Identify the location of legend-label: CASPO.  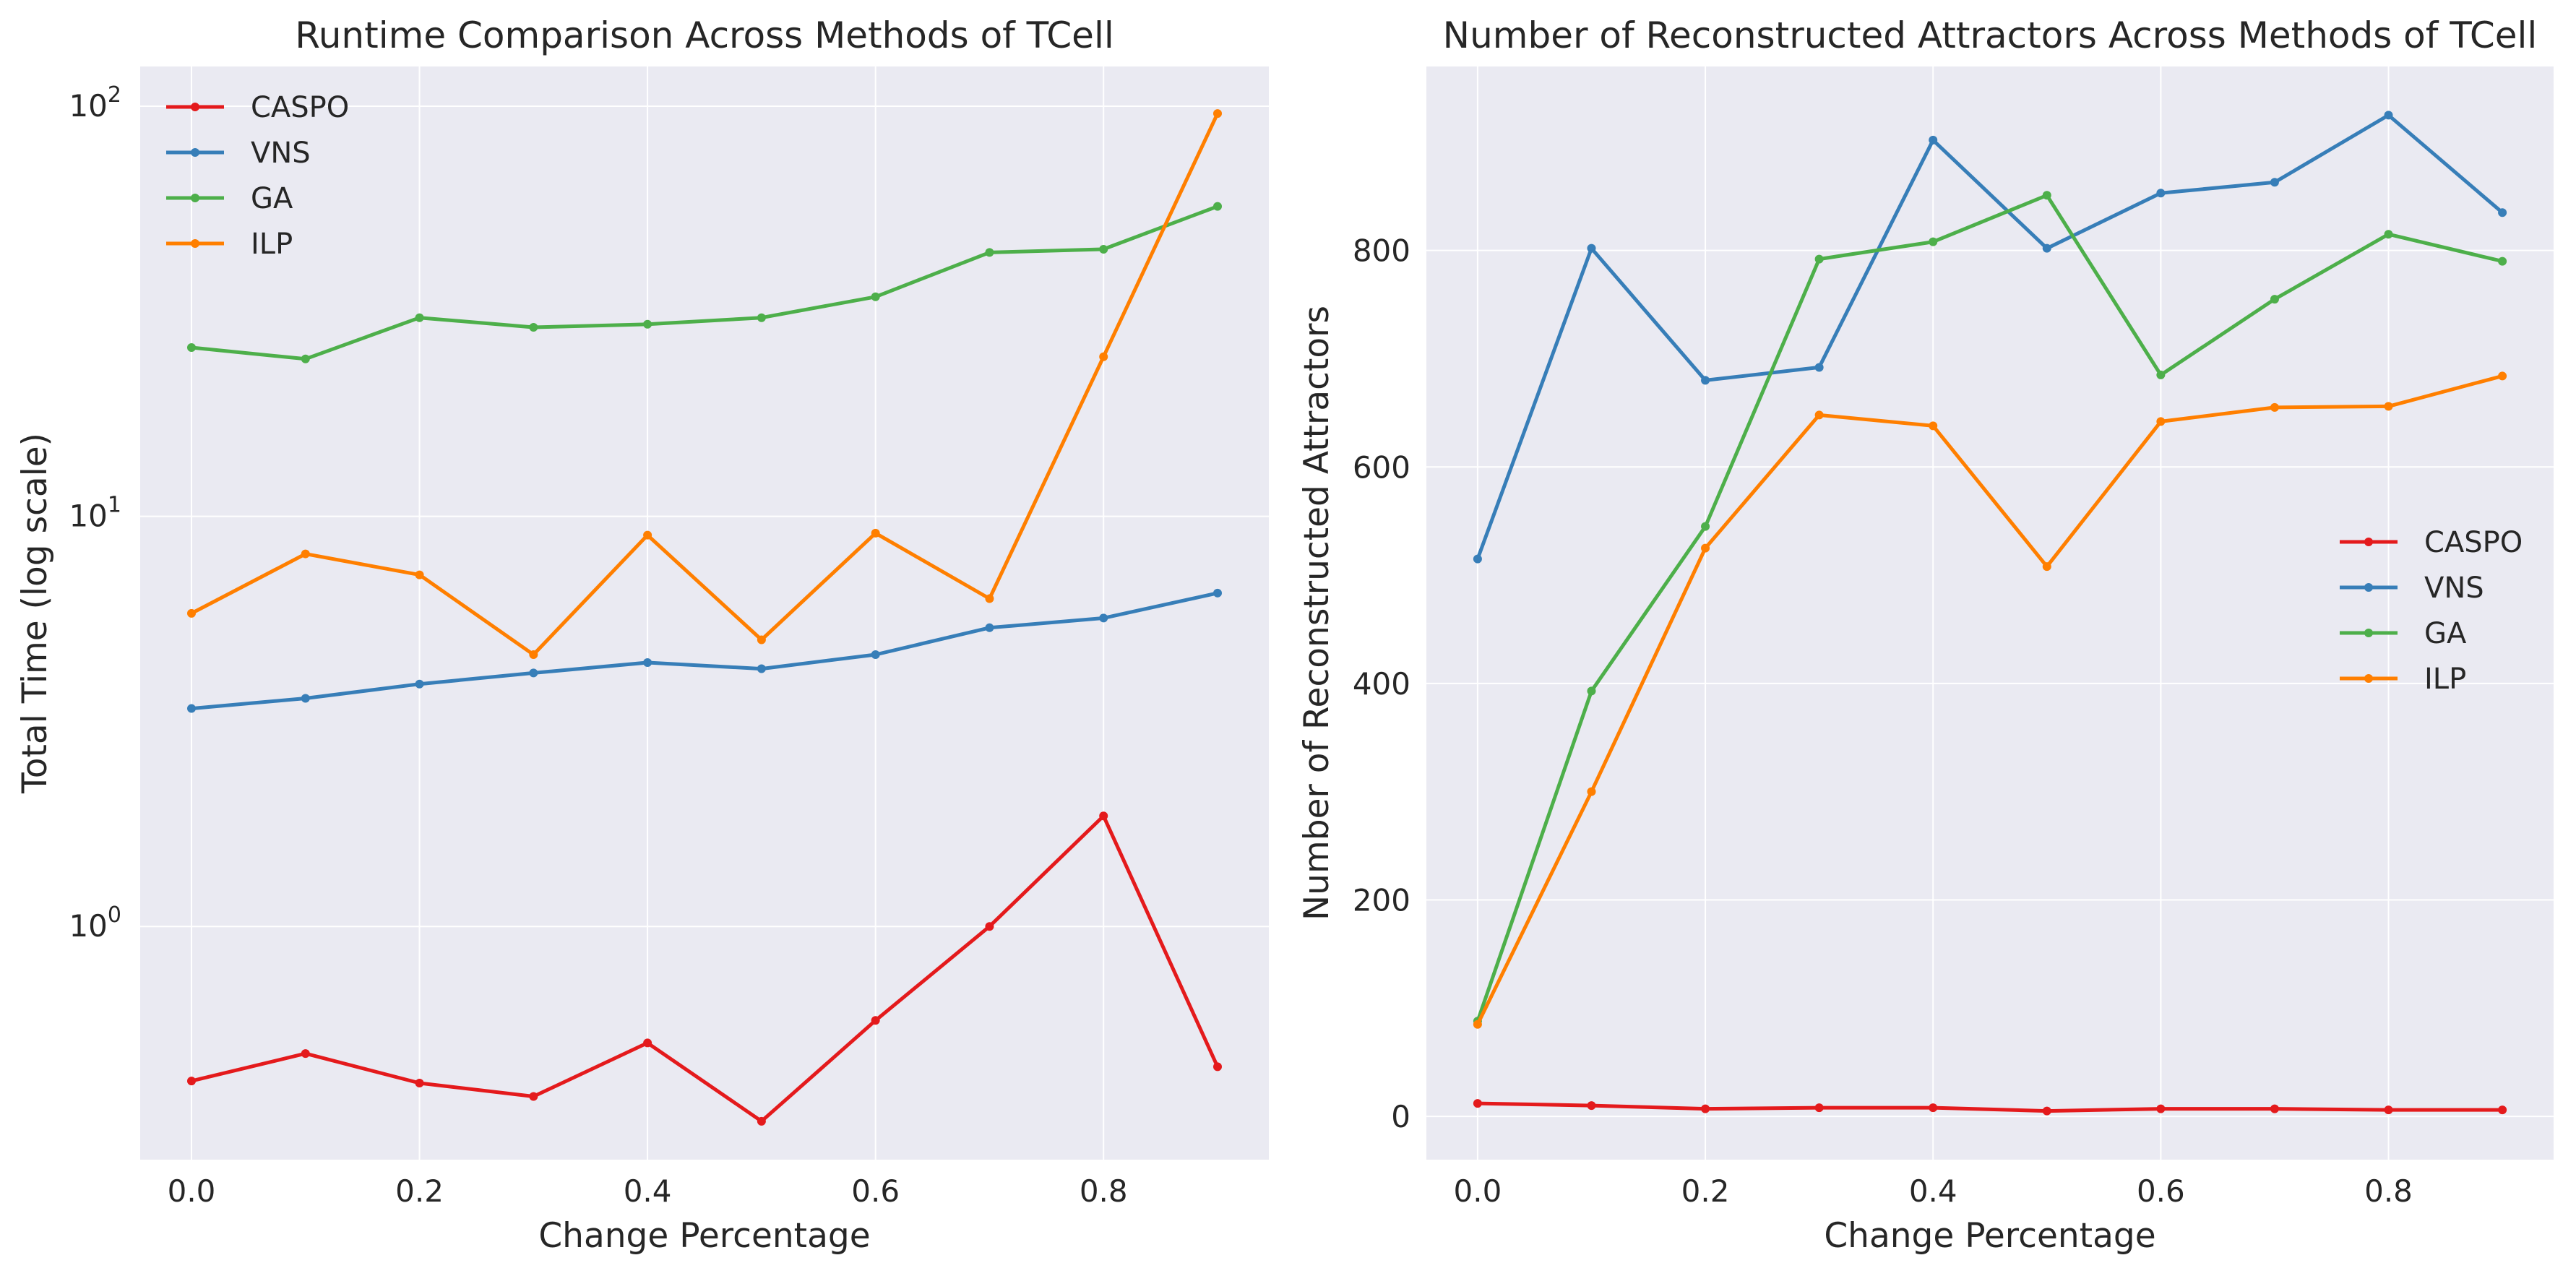
(300, 107).